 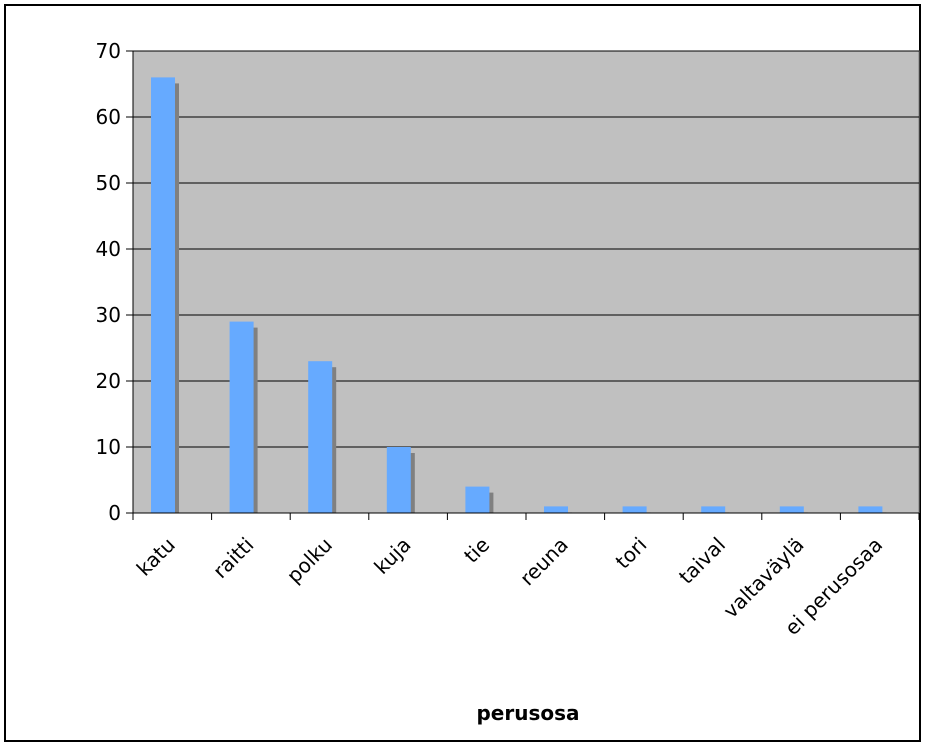 What do you see at coordinates (476, 550) in the screenshot?
I see `x-category-label: tie` at bounding box center [476, 550].